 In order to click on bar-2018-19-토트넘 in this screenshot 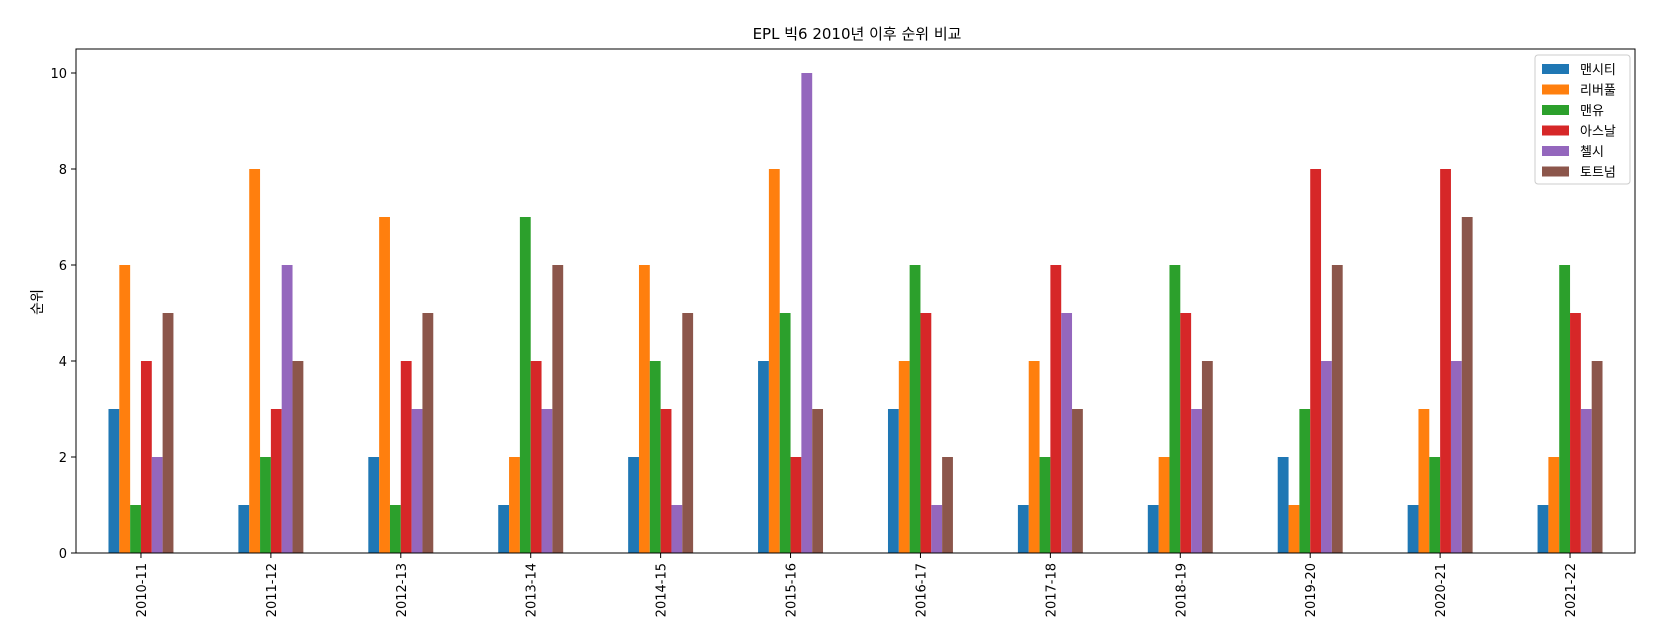, I will do `click(1207, 457)`.